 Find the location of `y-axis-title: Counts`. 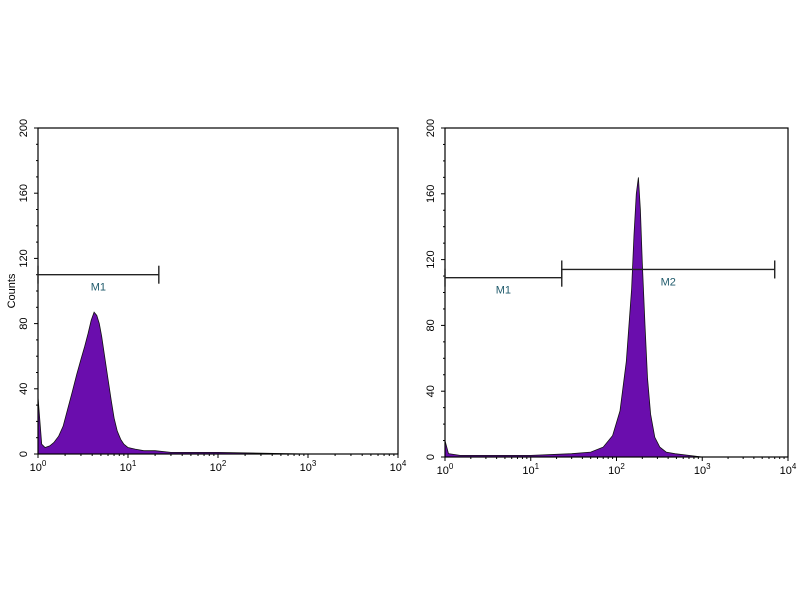

y-axis-title: Counts is located at coordinates (12, 290).